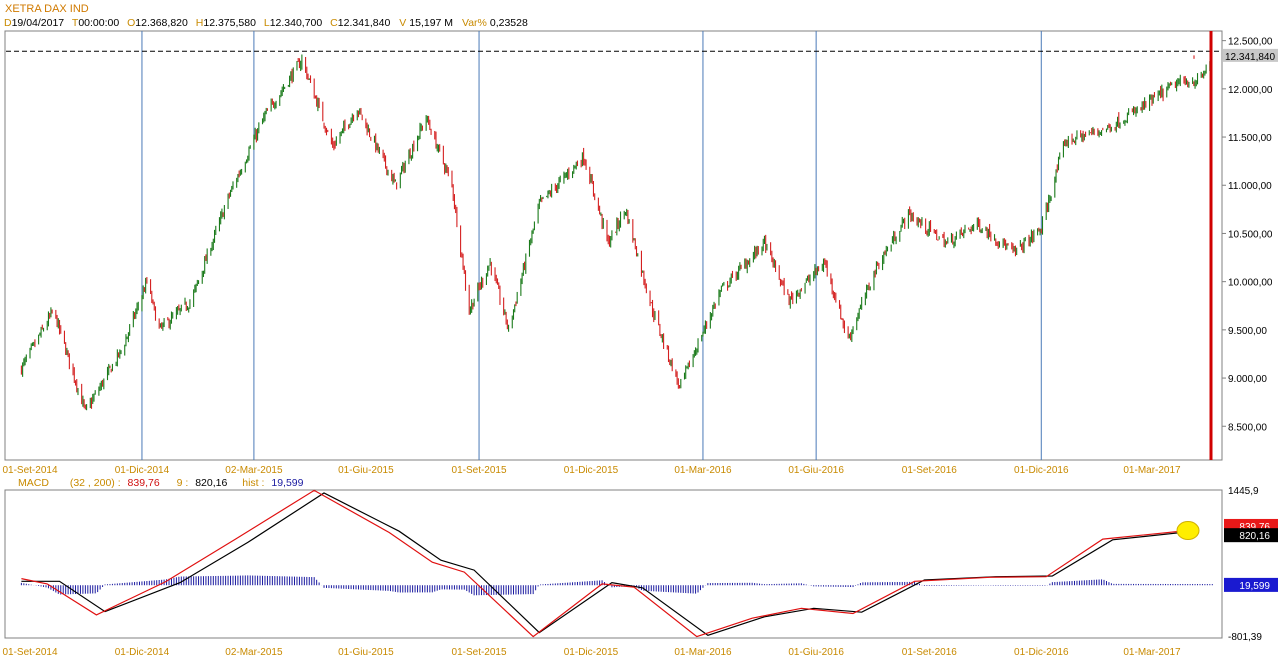 This screenshot has height=668, width=1278. I want to click on x-tick-label: 01-Dic-2014, so click(142, 470).